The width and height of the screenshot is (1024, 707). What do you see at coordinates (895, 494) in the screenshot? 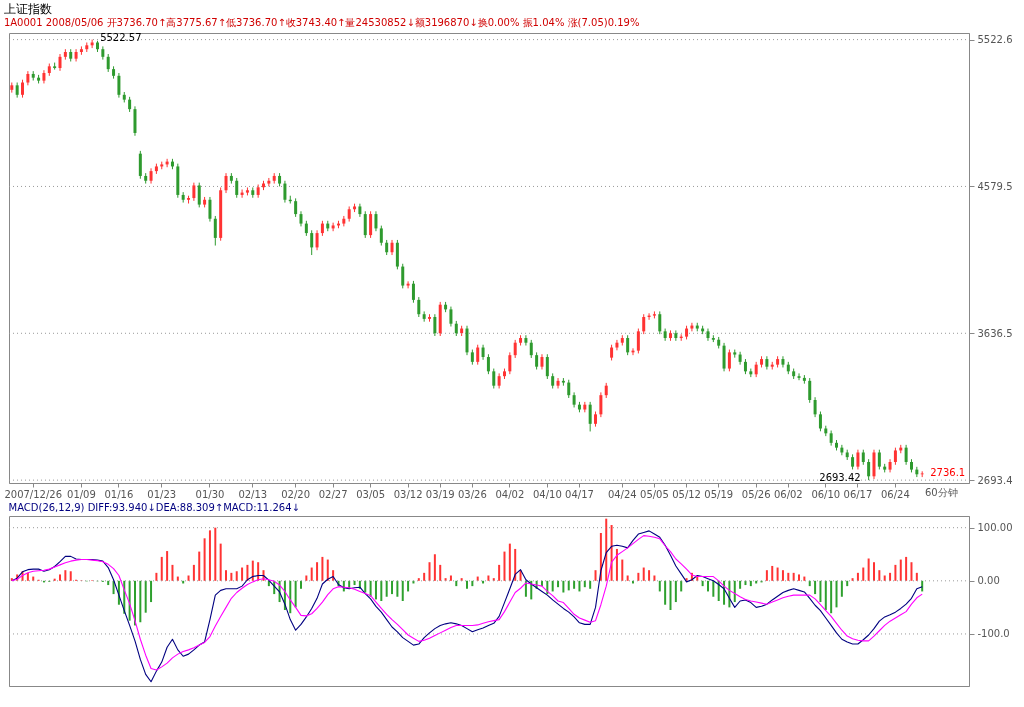
I see `x-tick-label: 06/24` at bounding box center [895, 494].